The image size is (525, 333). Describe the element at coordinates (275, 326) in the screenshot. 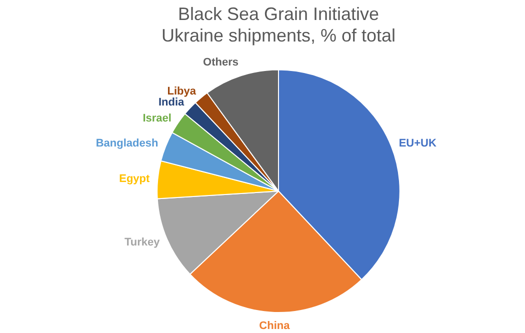

I see `slice-label: China` at that location.